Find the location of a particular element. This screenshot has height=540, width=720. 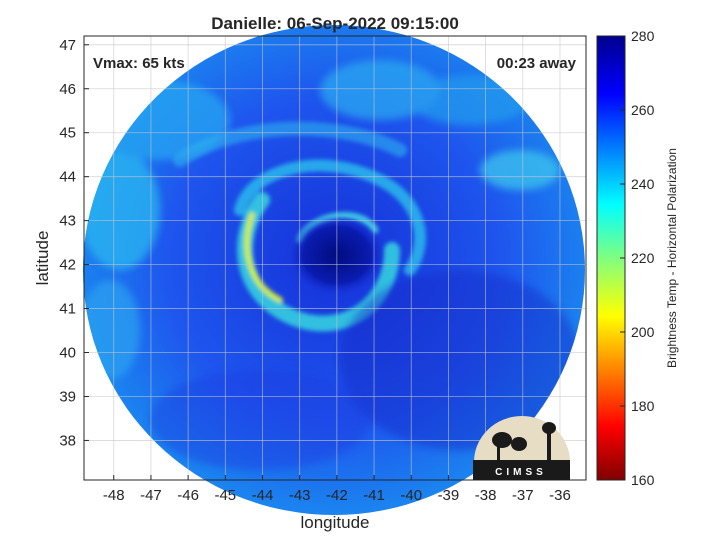

y-tick-label: 46 is located at coordinates (67, 89).